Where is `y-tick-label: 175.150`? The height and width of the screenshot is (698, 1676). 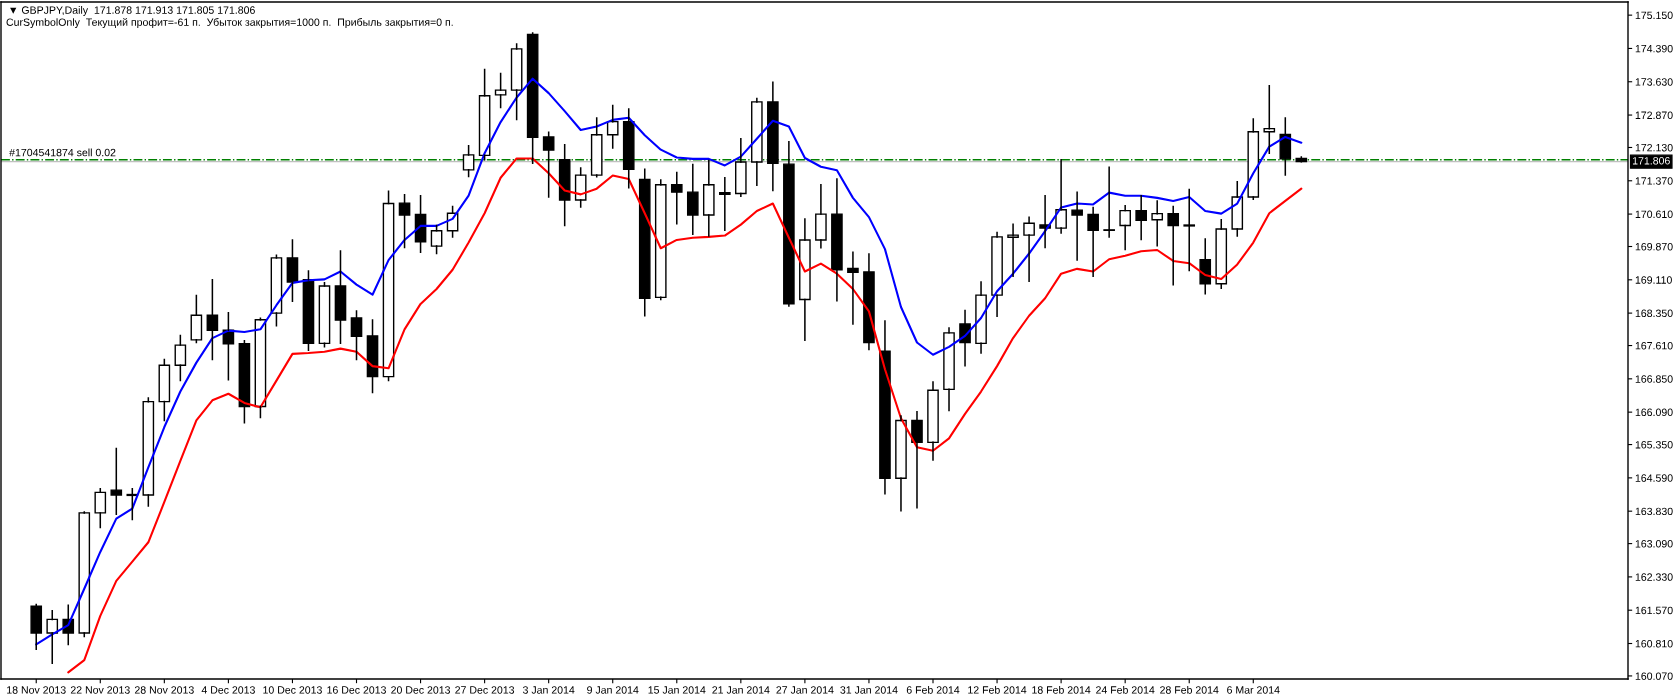
y-tick-label: 175.150 is located at coordinates (1654, 15).